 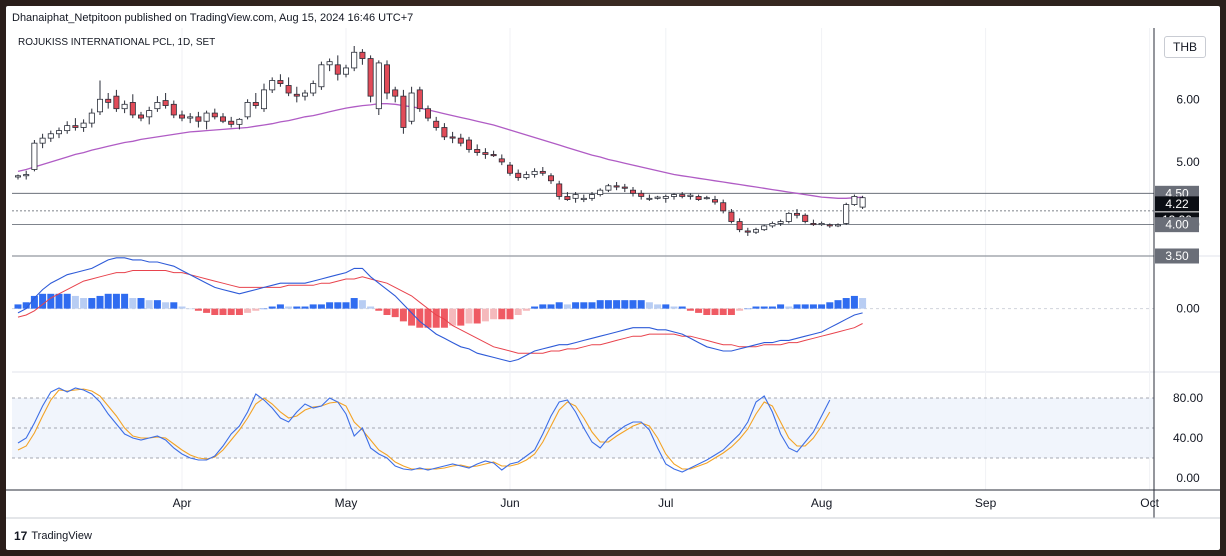 What do you see at coordinates (1188, 309) in the screenshot?
I see `macd-tick-label: 0.00` at bounding box center [1188, 309].